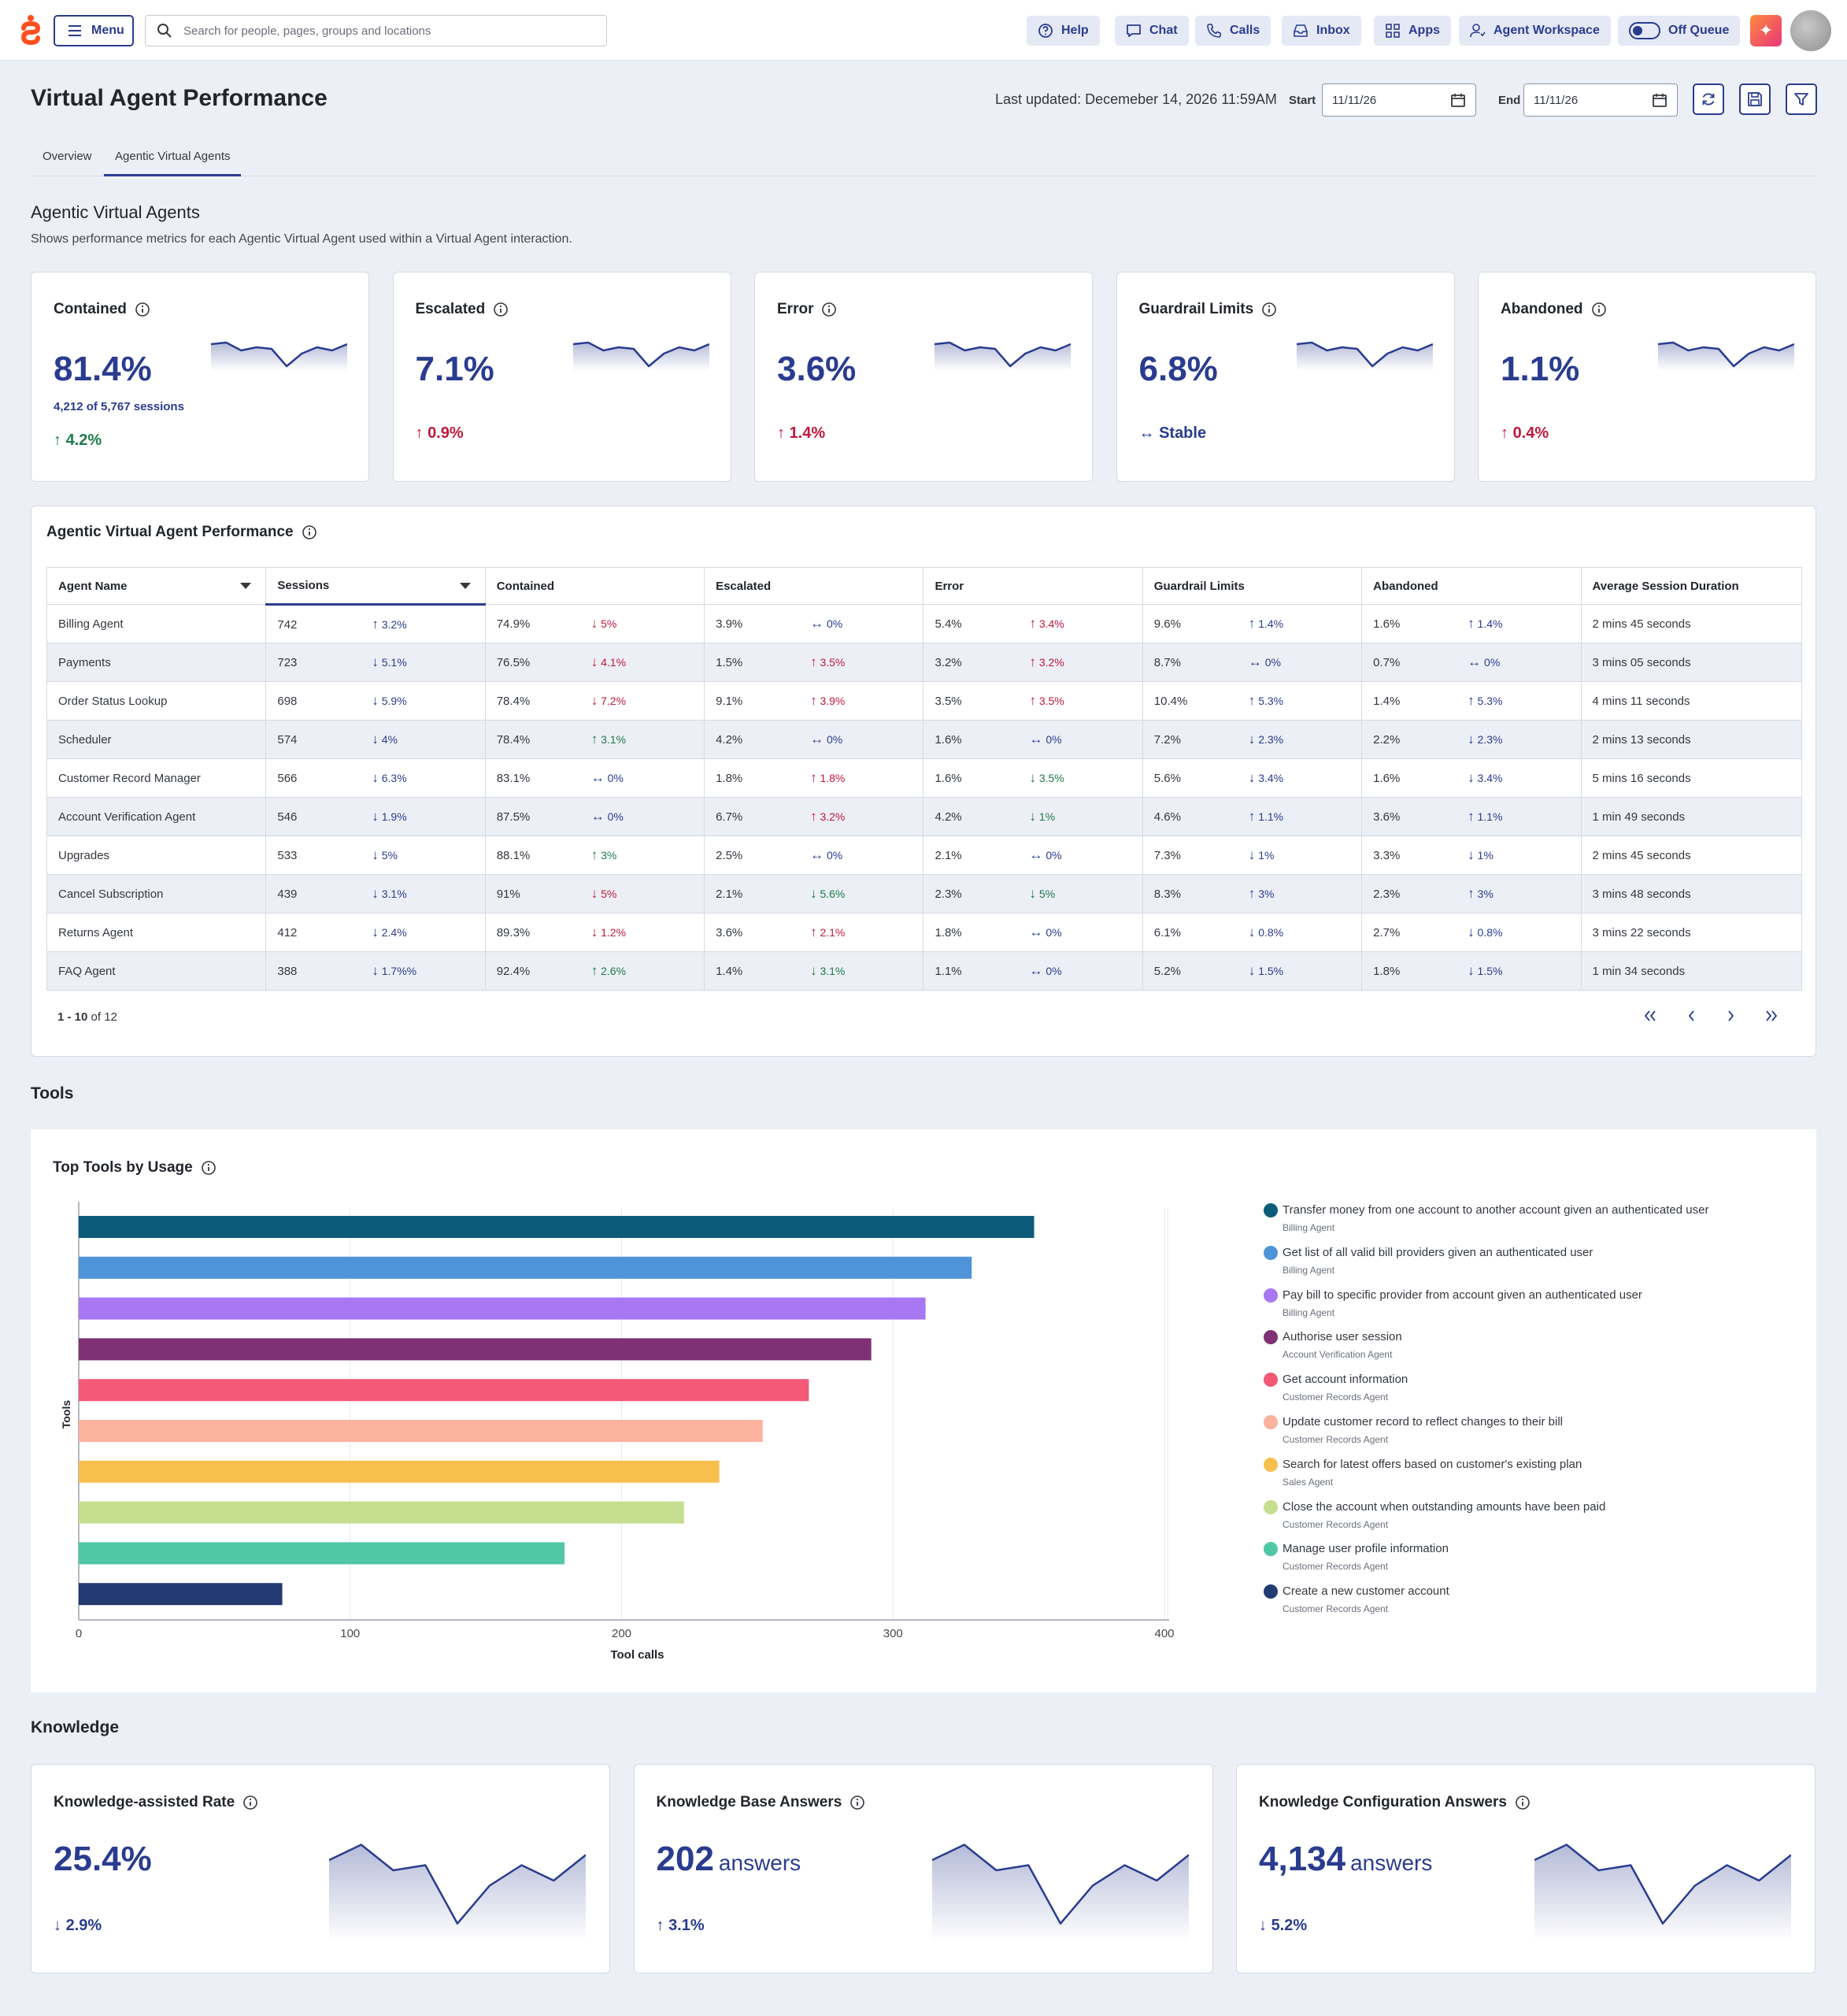  What do you see at coordinates (1387, 624) in the screenshot?
I see `metric-value: 1.6%` at bounding box center [1387, 624].